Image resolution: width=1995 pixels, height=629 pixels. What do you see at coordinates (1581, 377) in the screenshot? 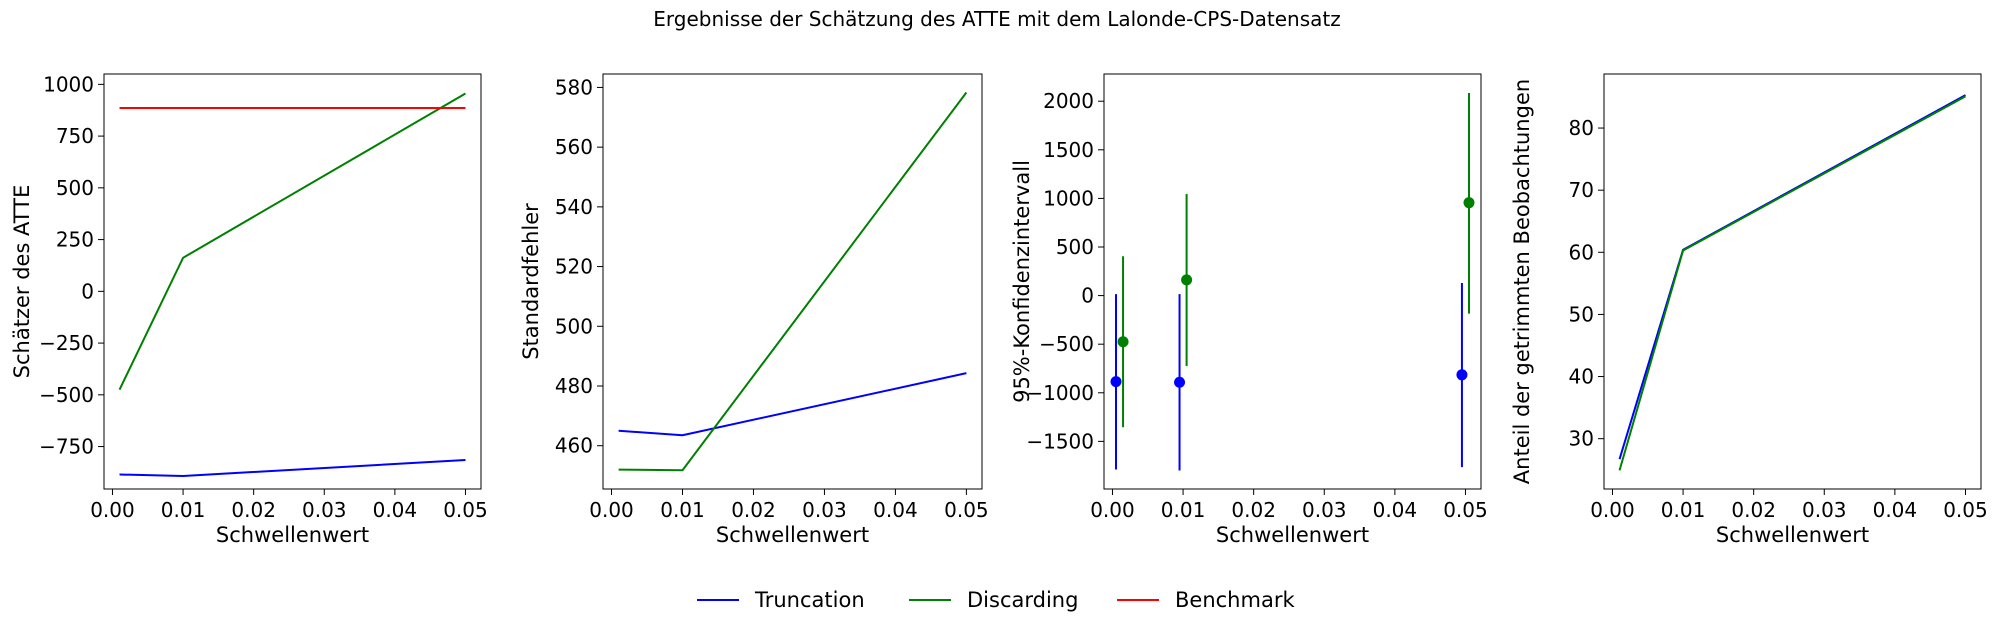
I see `y-tick-label: 40` at bounding box center [1581, 377].